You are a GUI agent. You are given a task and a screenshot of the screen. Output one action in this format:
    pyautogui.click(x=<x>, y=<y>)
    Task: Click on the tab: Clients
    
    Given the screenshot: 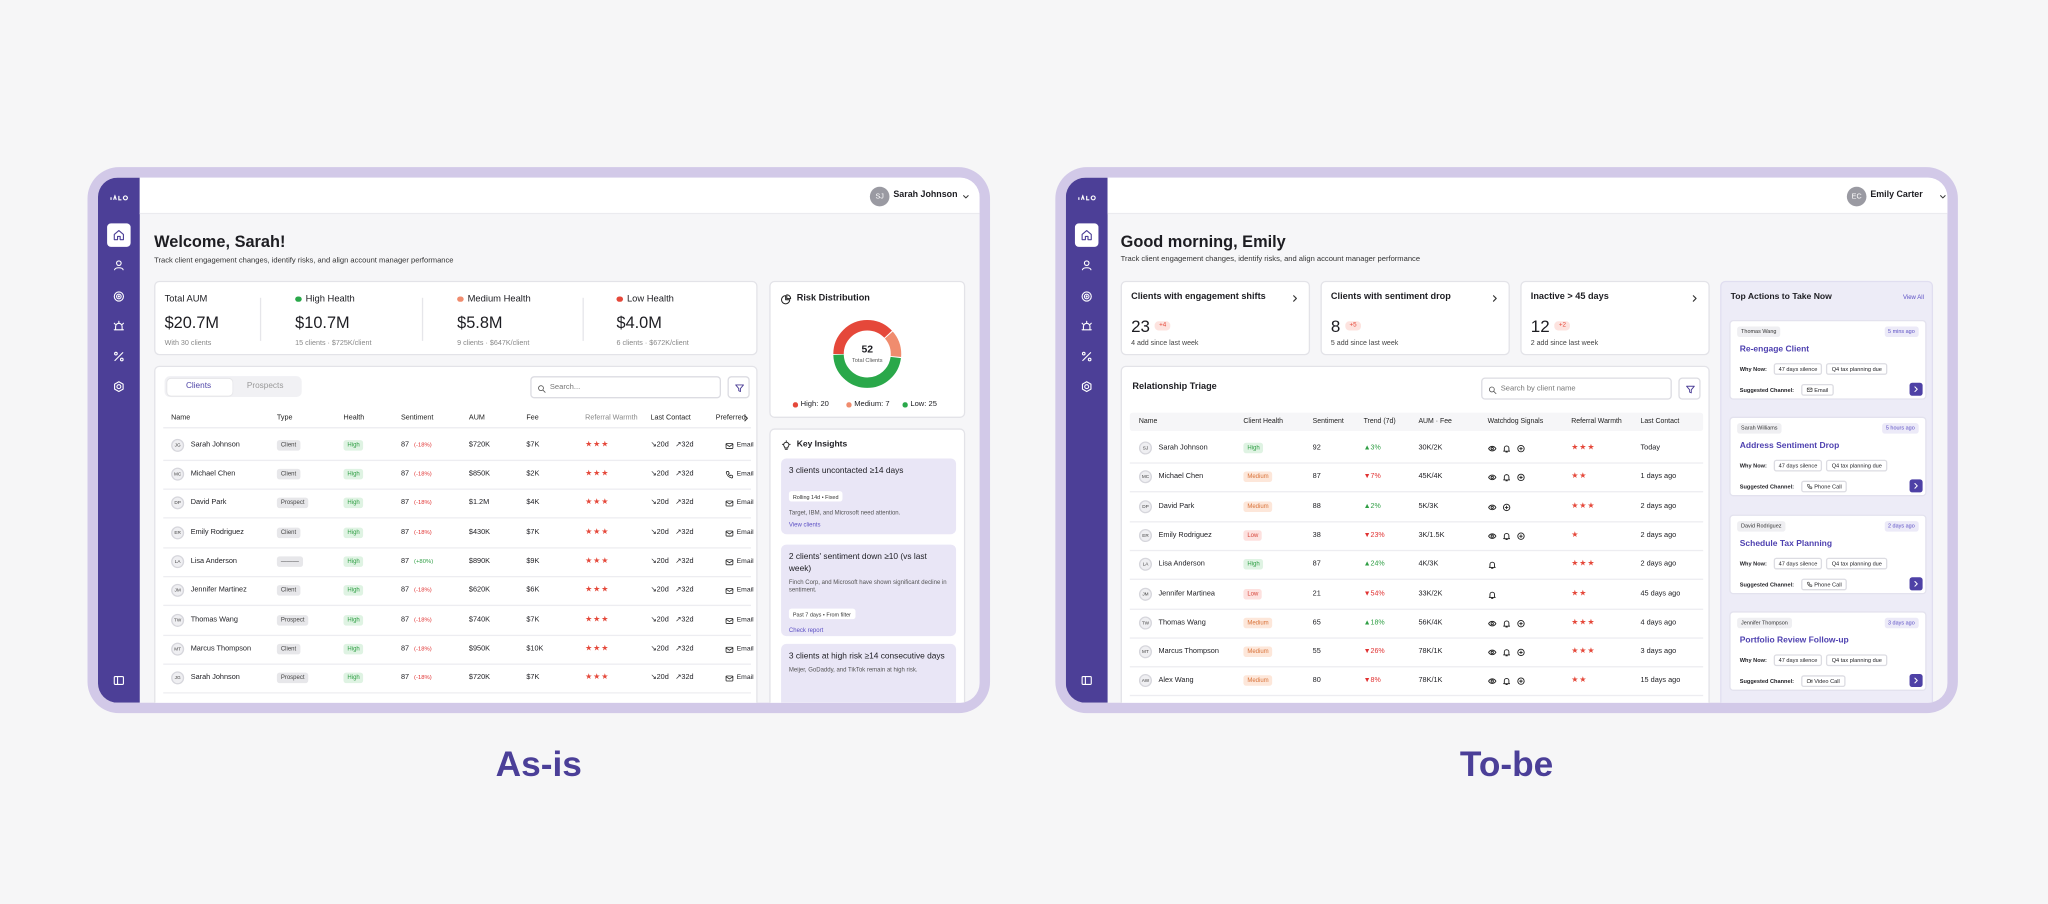 What is the action you would take?
    pyautogui.click(x=198, y=386)
    